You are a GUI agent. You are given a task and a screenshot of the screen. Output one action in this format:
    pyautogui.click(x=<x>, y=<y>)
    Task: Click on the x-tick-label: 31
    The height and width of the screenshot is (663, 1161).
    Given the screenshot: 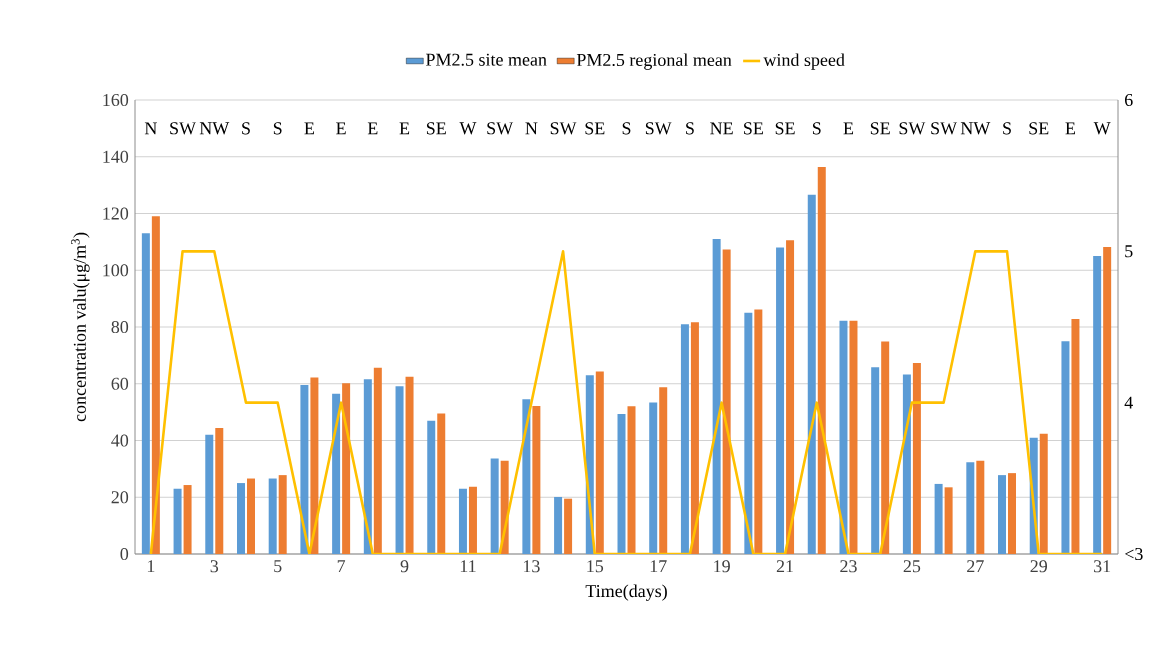 What is the action you would take?
    pyautogui.click(x=1102, y=566)
    